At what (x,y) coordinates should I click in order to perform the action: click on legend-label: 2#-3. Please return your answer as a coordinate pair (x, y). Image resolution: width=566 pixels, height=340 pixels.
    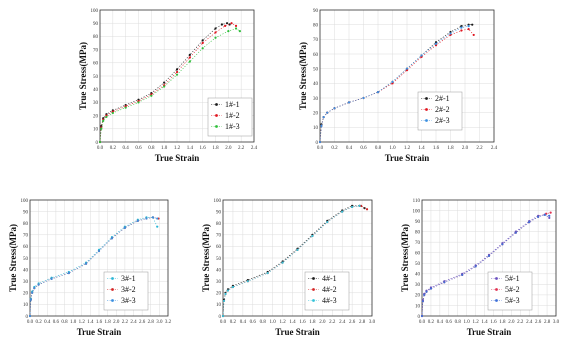
    Looking at the image, I should click on (442, 120).